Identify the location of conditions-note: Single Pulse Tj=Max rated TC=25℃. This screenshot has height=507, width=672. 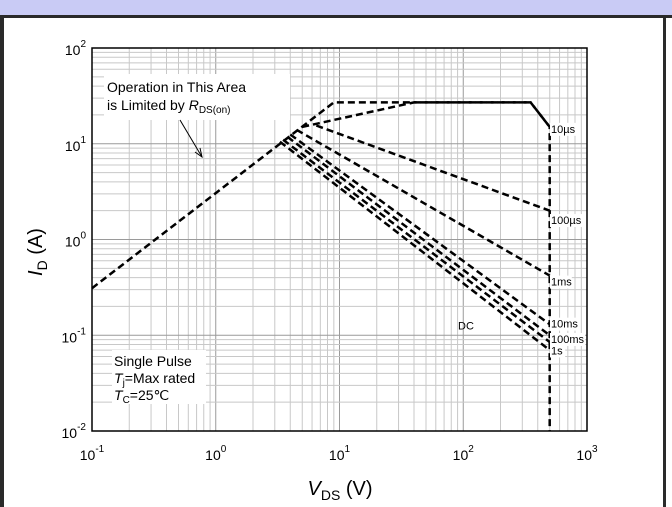
(159, 378).